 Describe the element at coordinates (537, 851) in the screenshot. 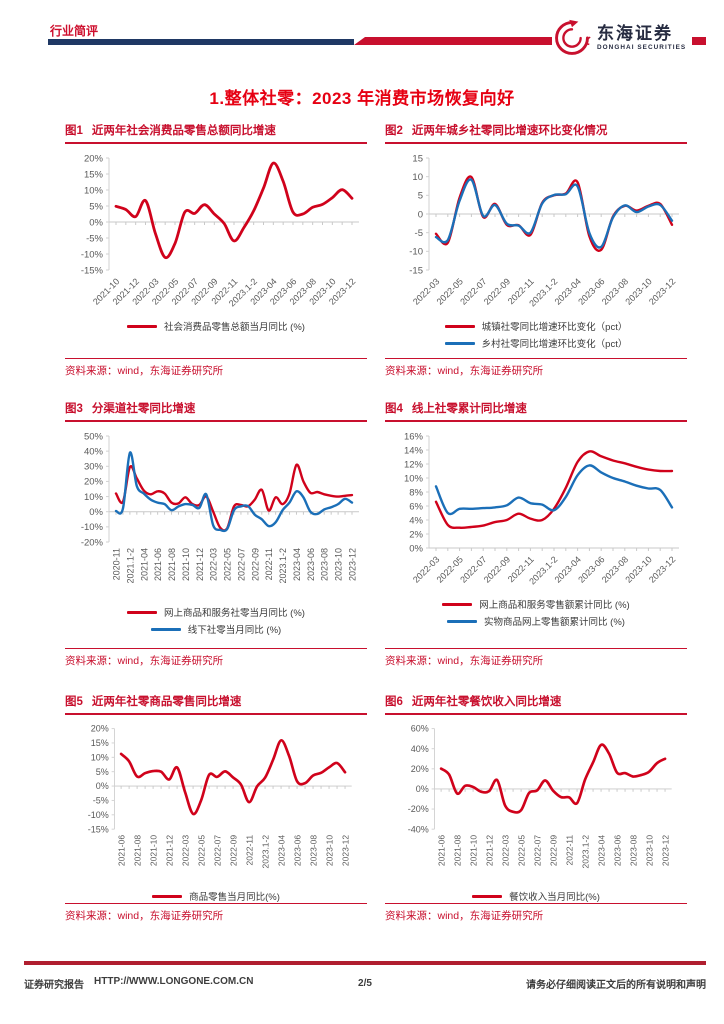

I see `svg-text: 2022-07` at that location.